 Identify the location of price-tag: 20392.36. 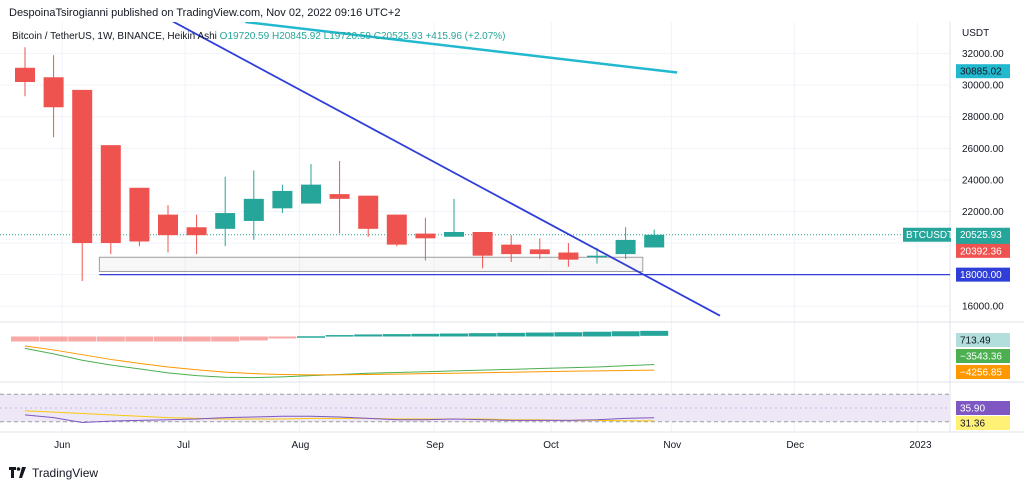
(981, 251).